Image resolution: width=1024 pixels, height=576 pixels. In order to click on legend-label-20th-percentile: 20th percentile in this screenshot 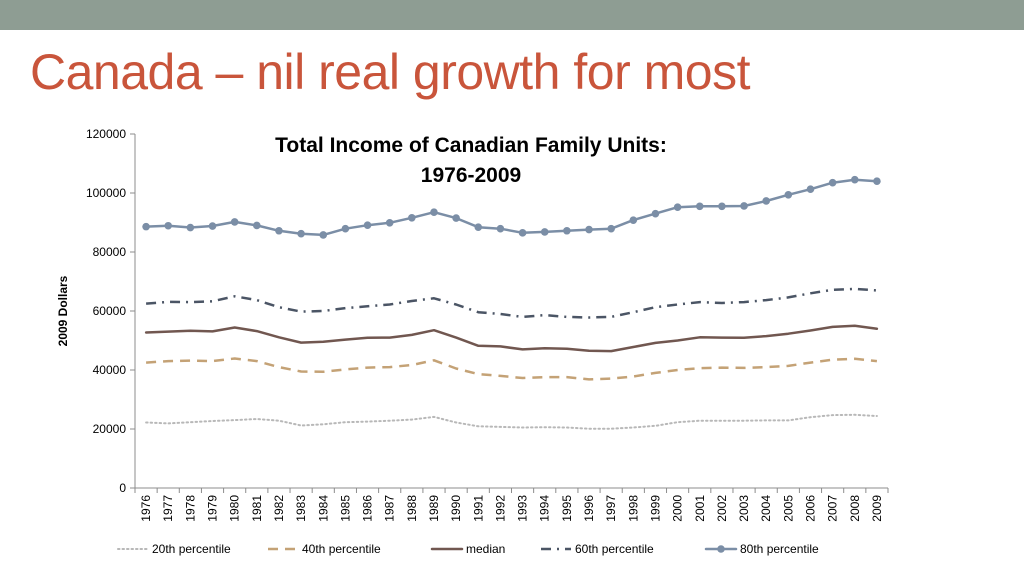, I will do `click(191, 549)`.